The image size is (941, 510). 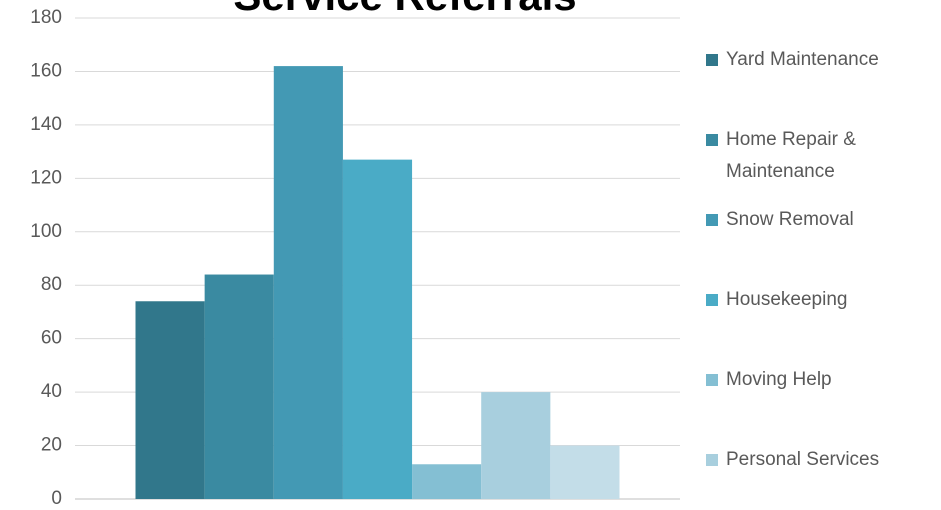 I want to click on y-tick-label: 60, so click(x=51, y=338).